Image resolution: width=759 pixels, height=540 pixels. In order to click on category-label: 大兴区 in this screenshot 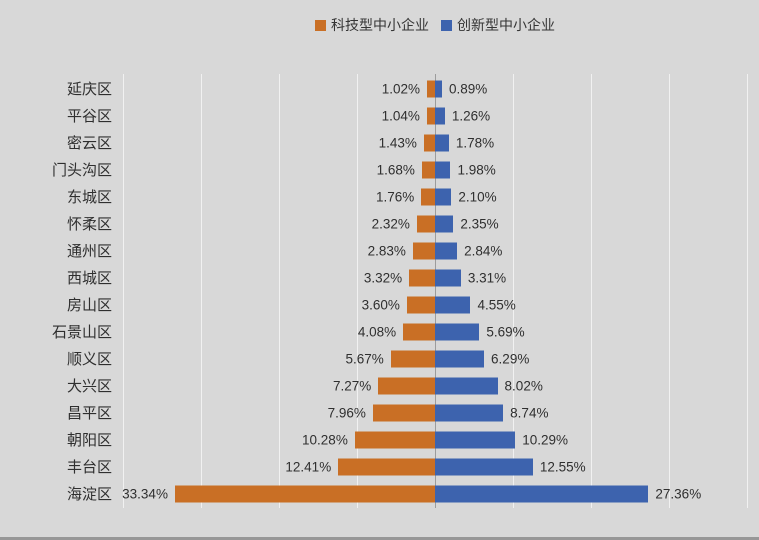, I will do `click(89, 386)`.